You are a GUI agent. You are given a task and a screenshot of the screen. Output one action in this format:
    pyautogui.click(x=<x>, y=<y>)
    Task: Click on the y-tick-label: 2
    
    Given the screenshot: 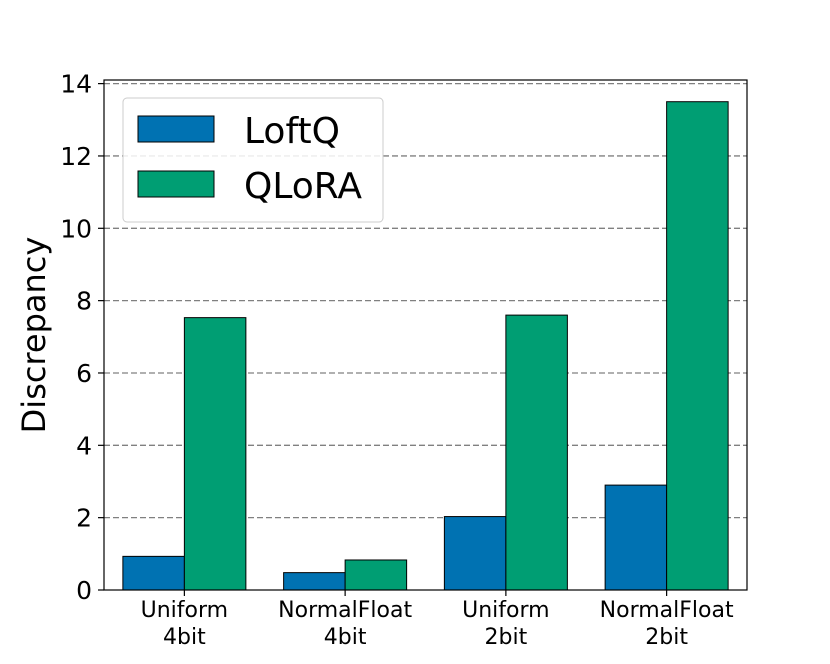 What is the action you would take?
    pyautogui.click(x=84, y=518)
    